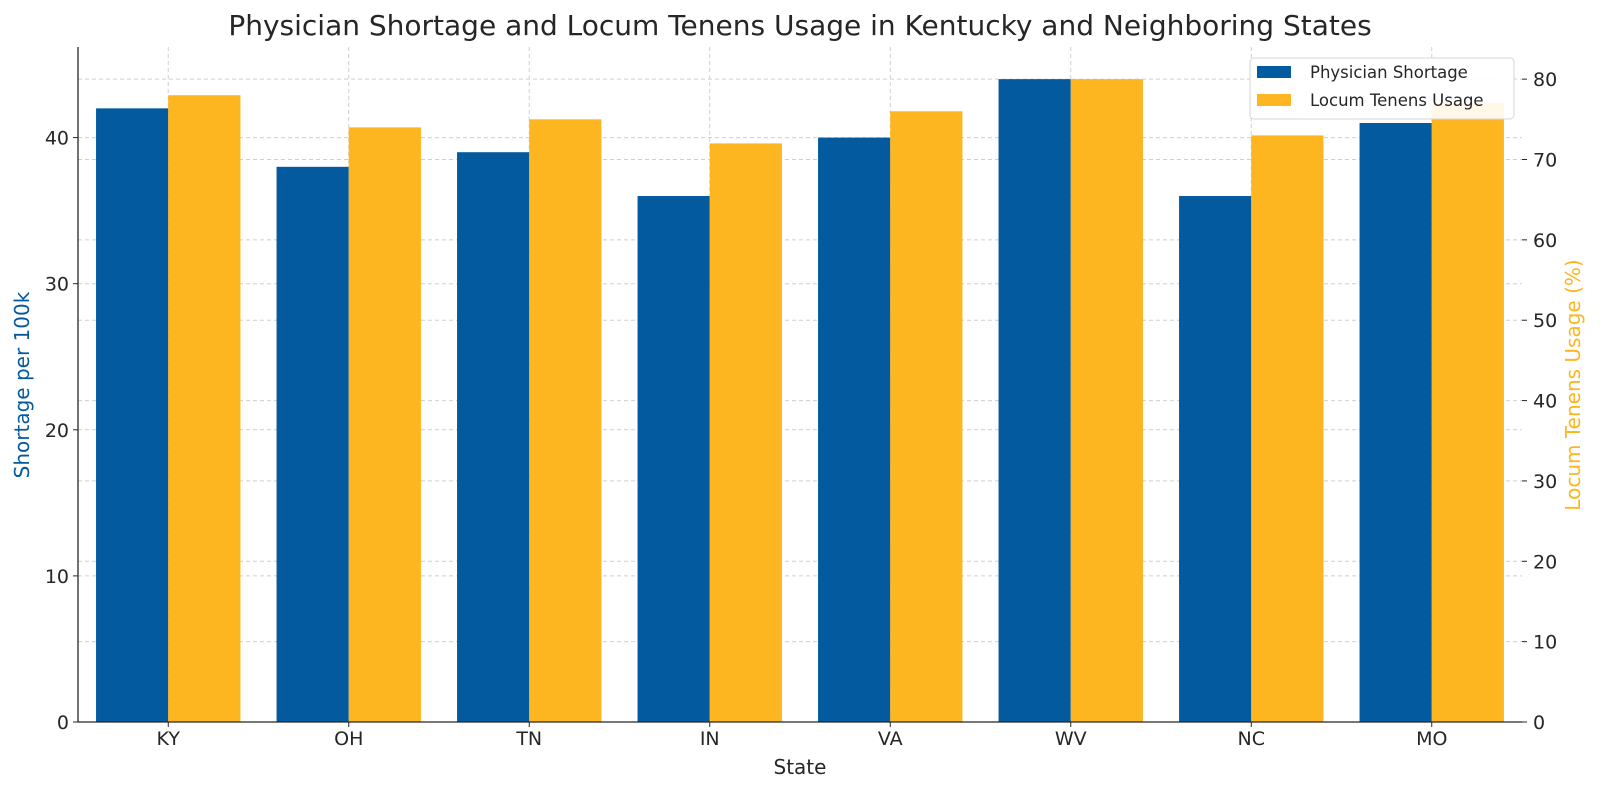 Image resolution: width=1600 pixels, height=794 pixels. Describe the element at coordinates (1287, 429) in the screenshot. I see `bar-locum-tenens-usage-nc` at that location.